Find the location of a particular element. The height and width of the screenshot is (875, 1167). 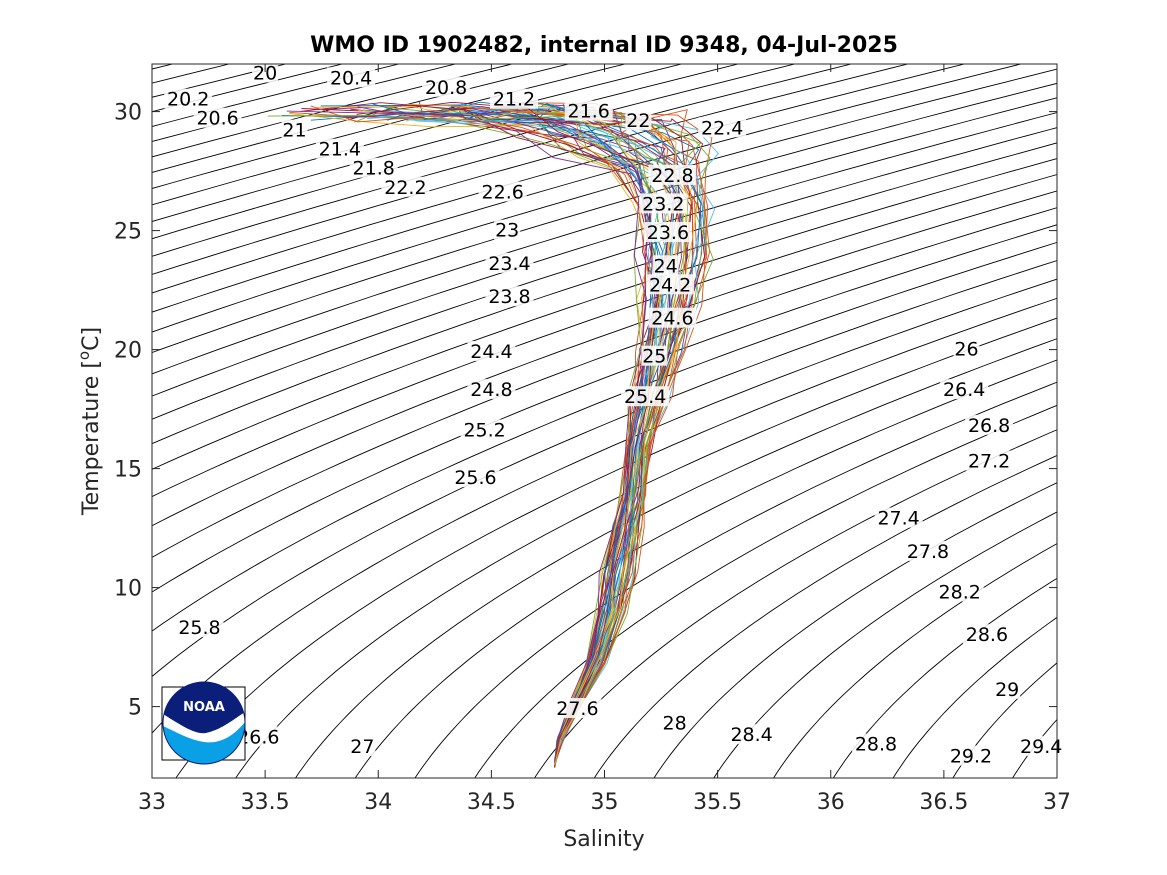

y-tick-label-2: 15 is located at coordinates (128, 470).